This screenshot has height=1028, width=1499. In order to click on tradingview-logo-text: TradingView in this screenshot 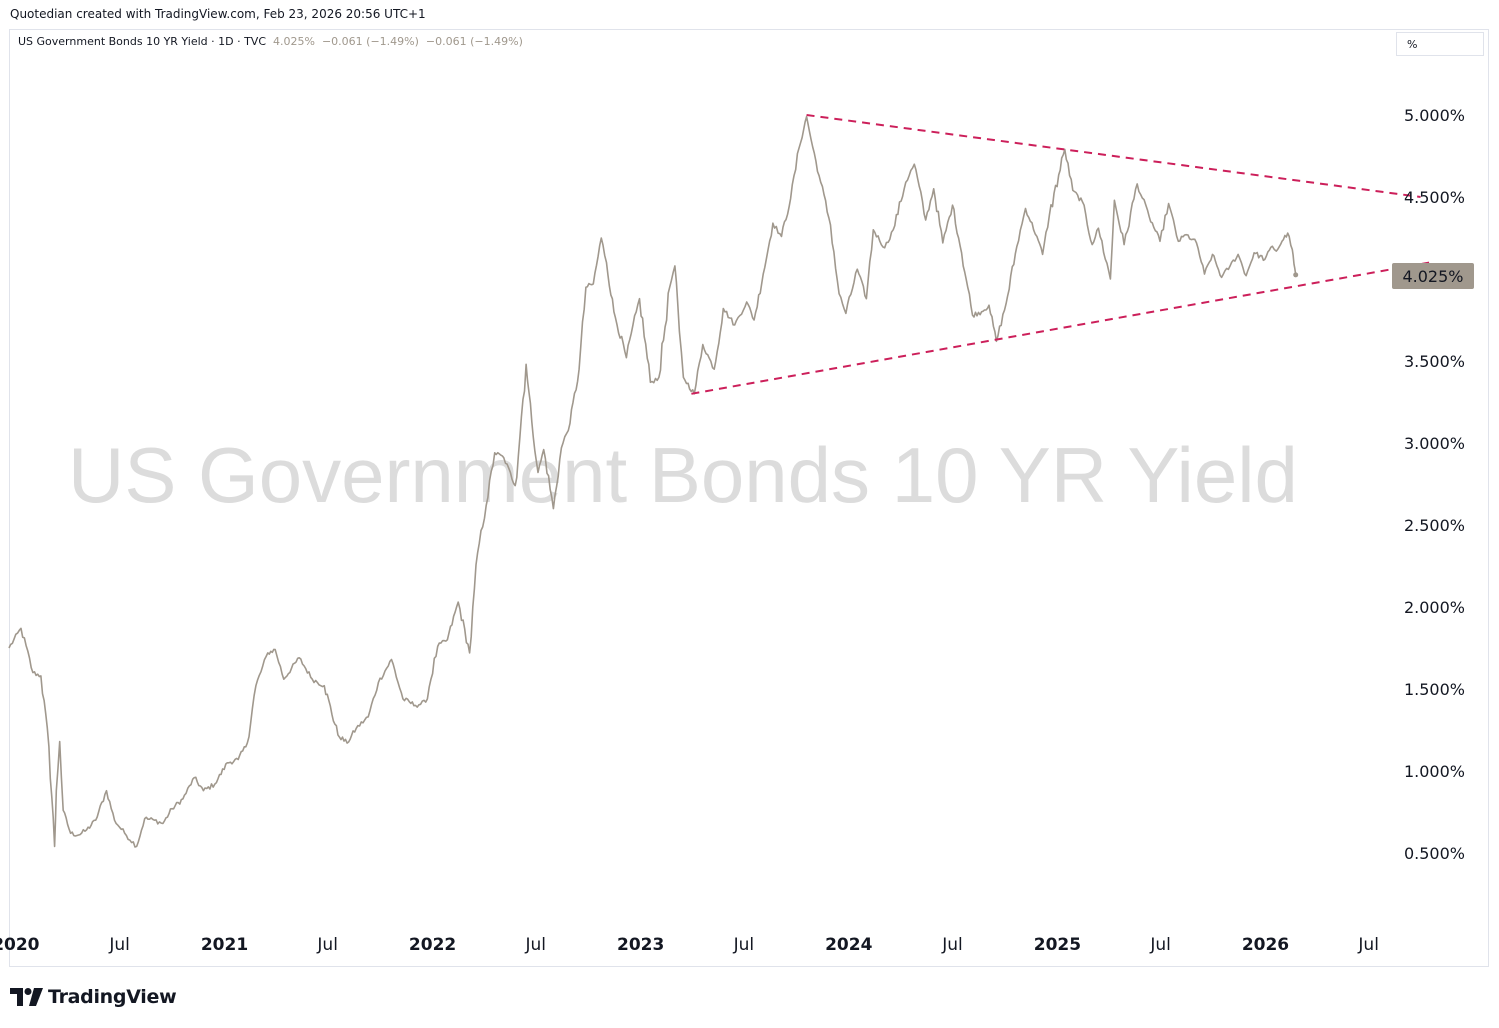, I will do `click(112, 997)`.